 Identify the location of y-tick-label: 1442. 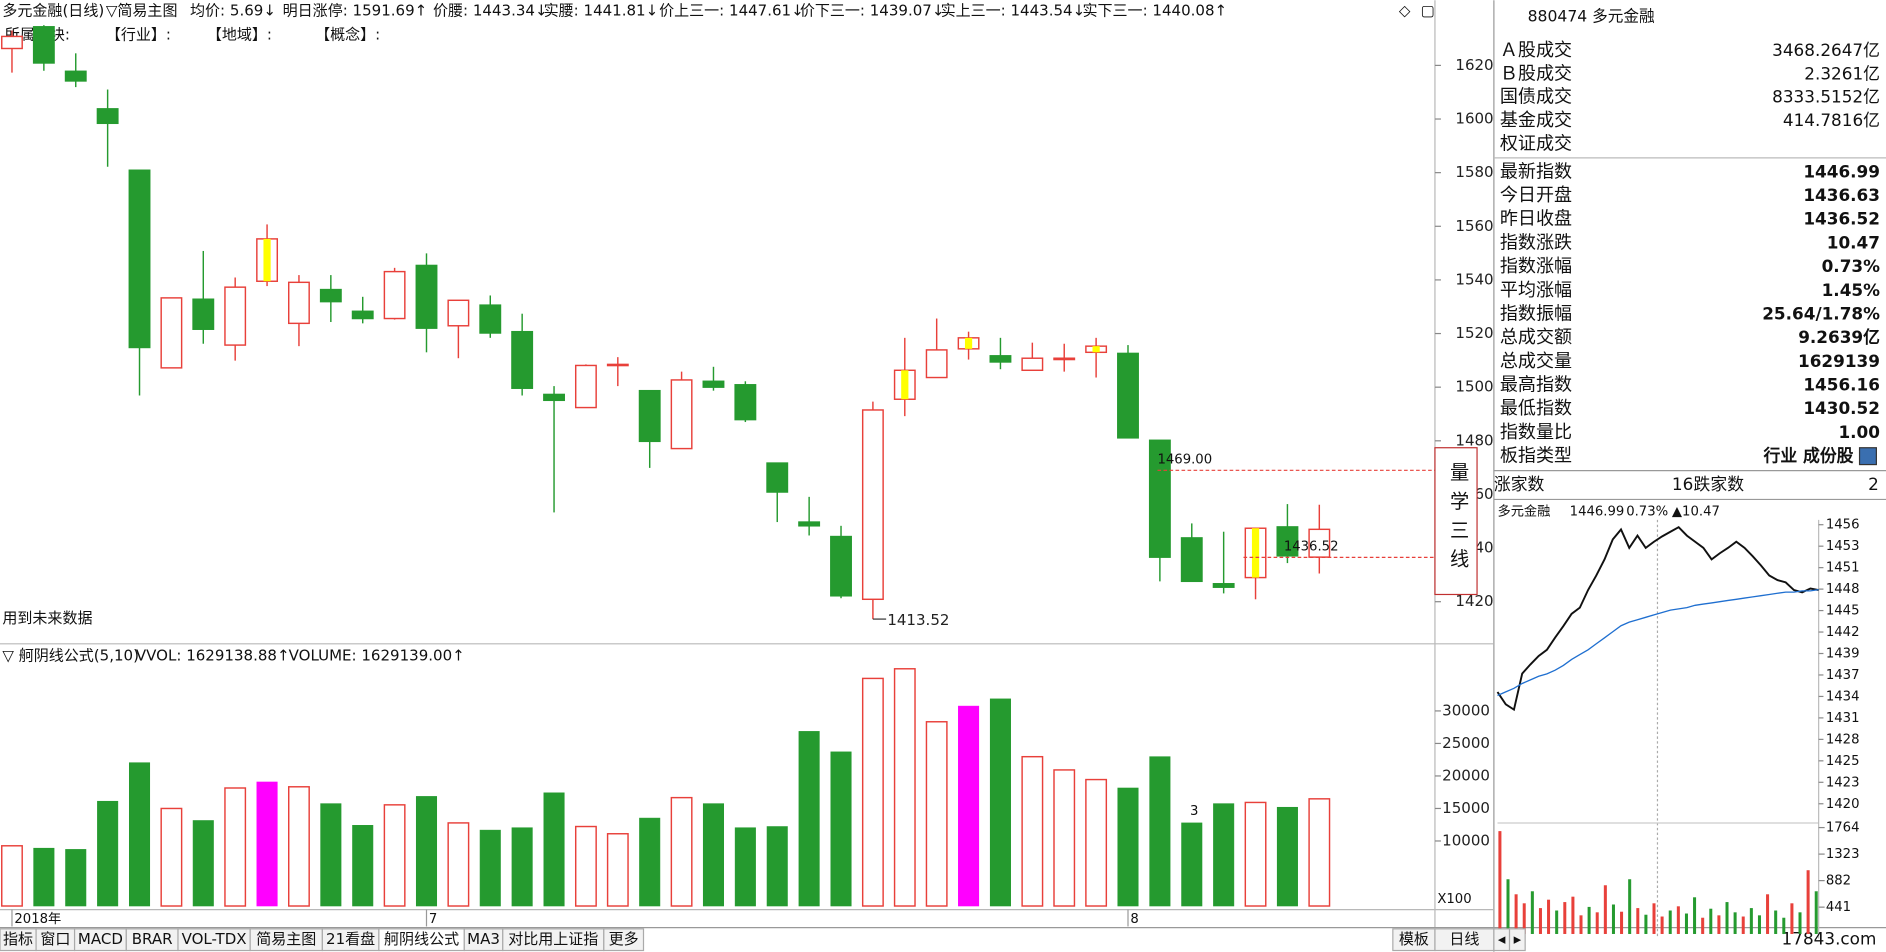
(1843, 632).